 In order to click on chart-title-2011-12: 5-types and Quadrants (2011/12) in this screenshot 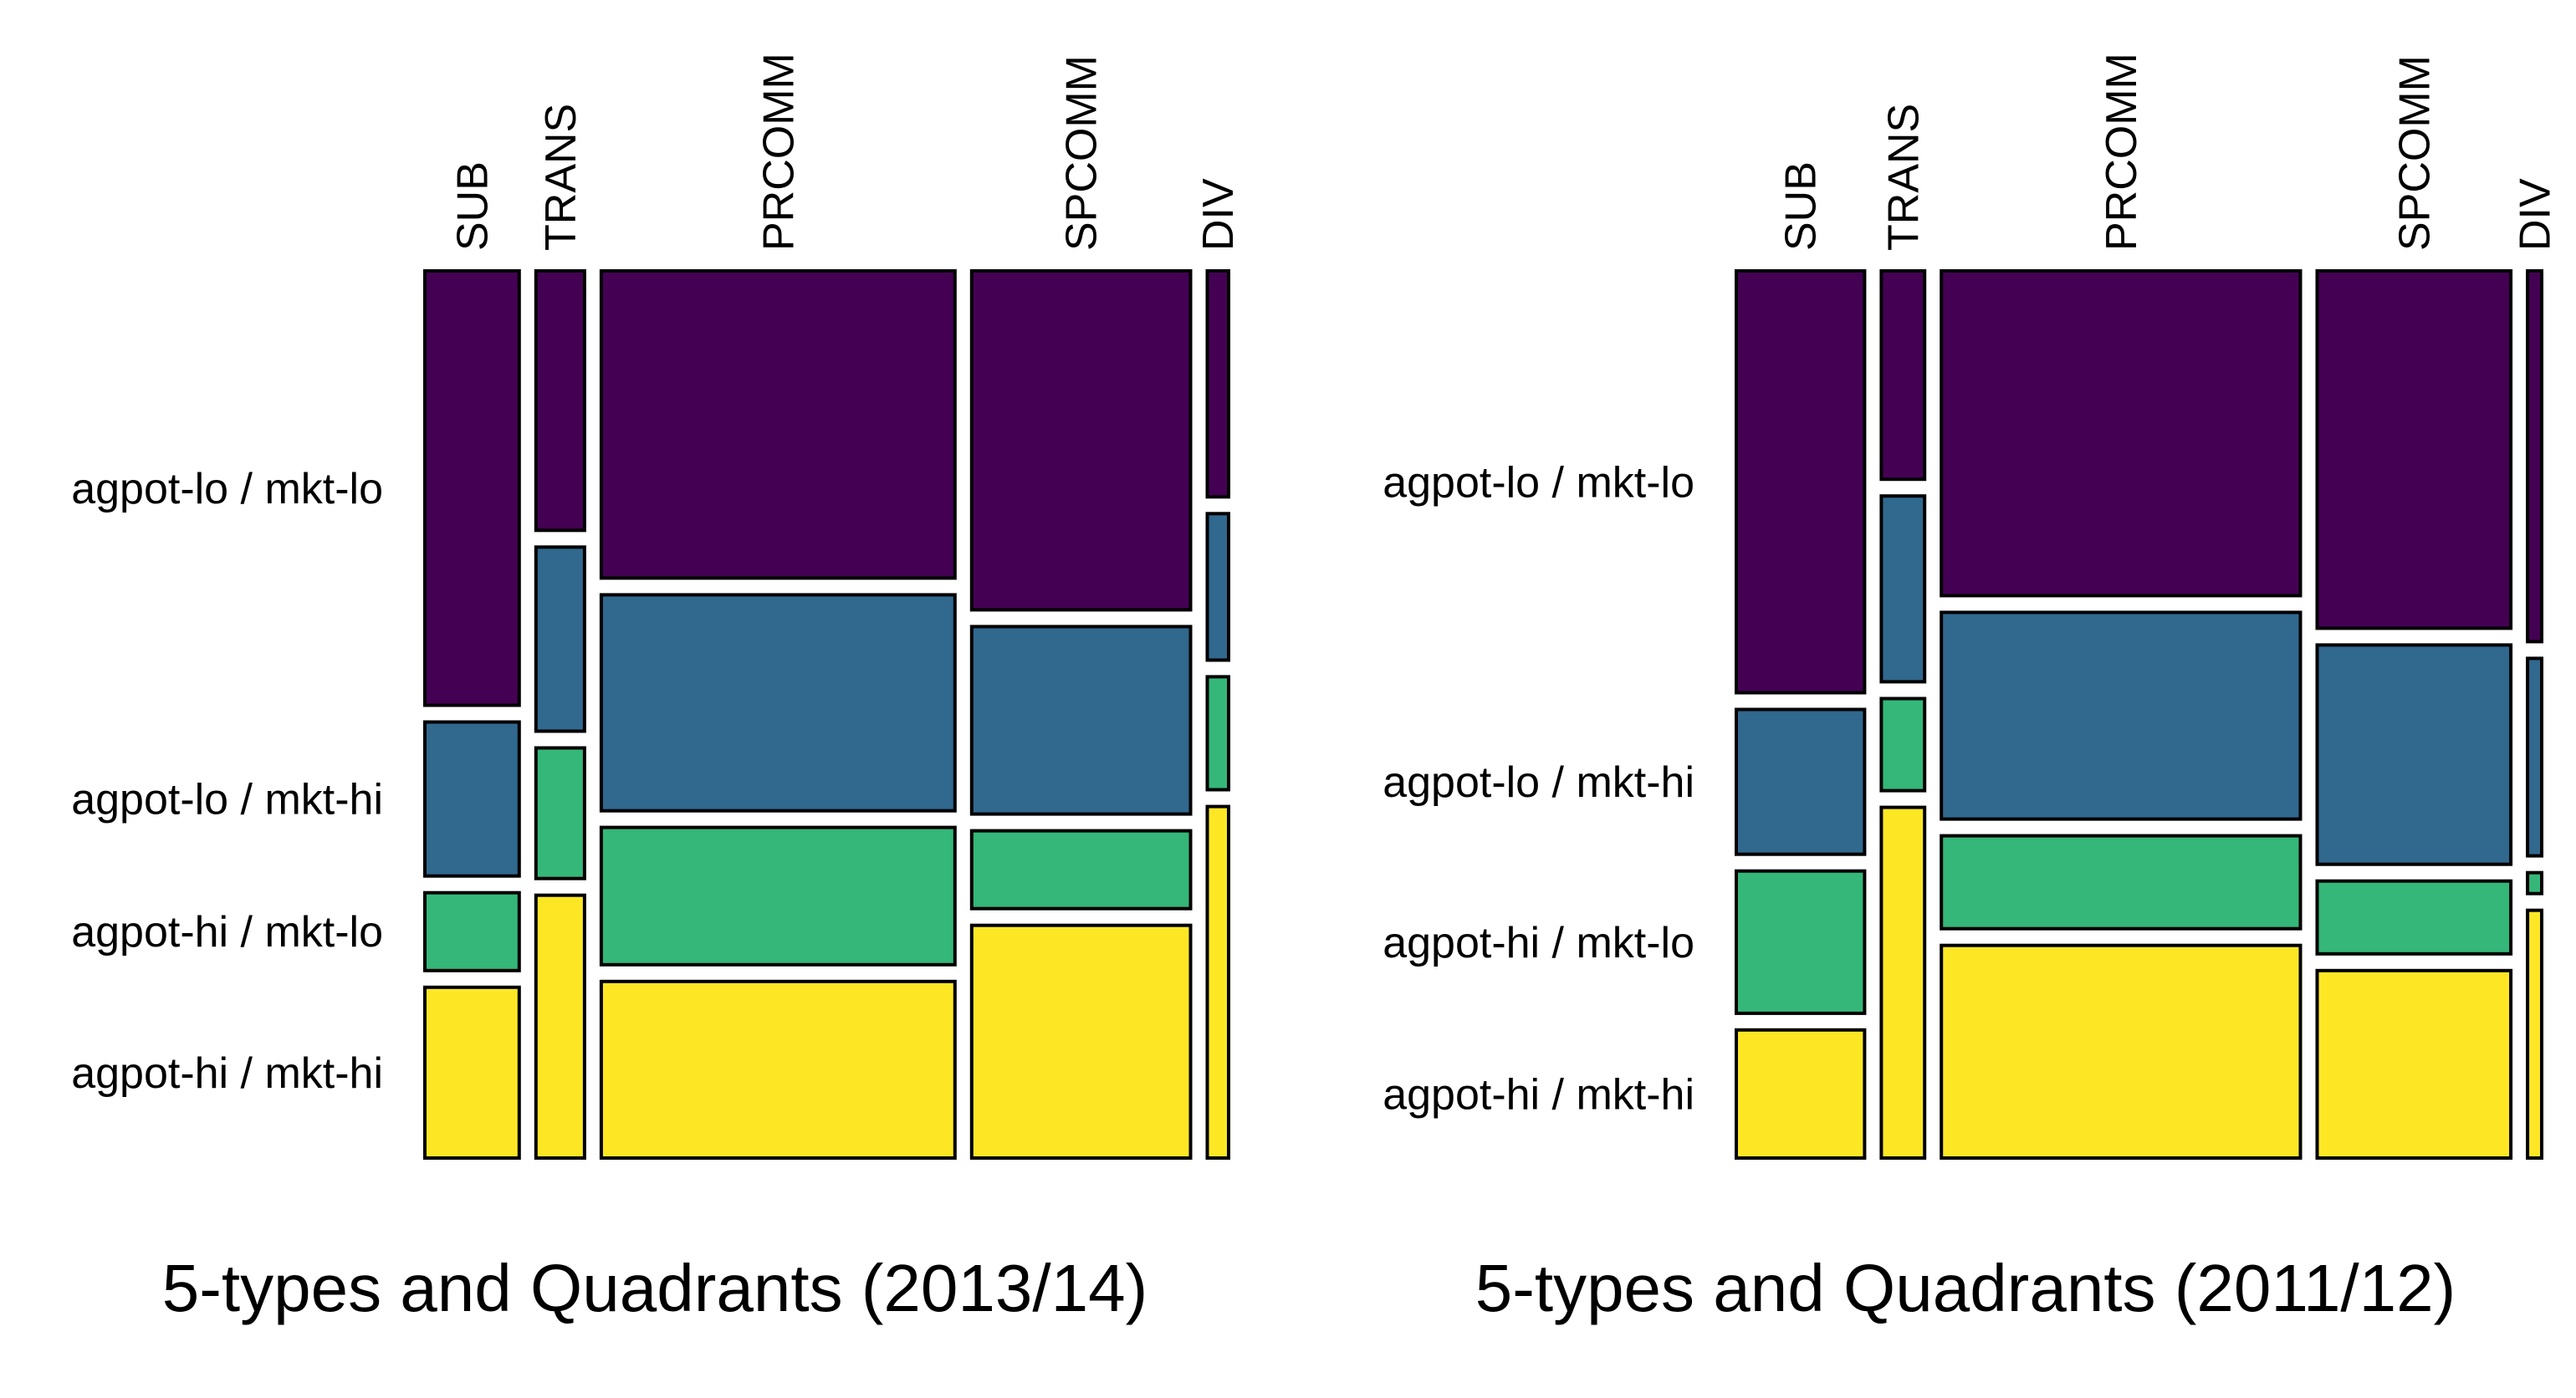, I will do `click(1965, 1288)`.